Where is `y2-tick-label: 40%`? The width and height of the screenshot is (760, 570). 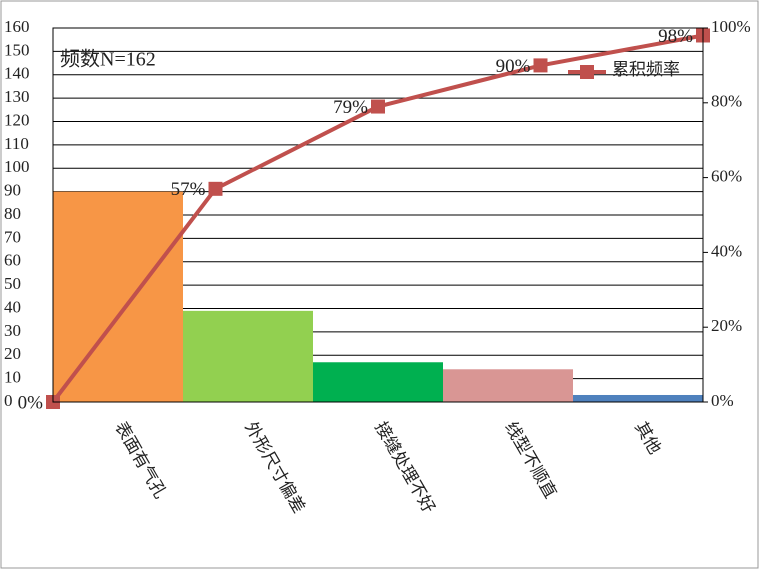 y2-tick-label: 40% is located at coordinates (726, 250).